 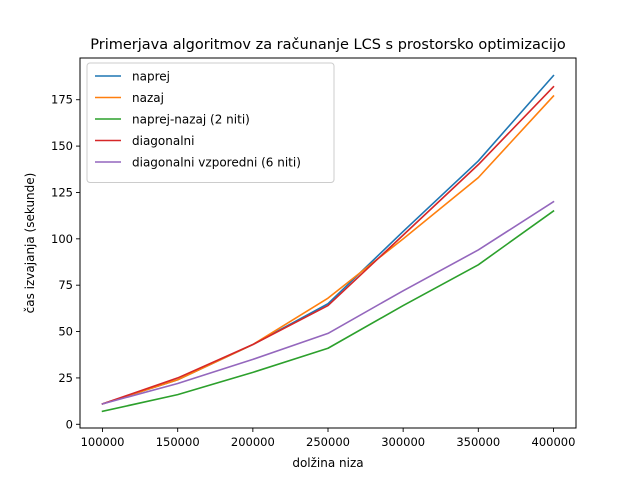 What do you see at coordinates (191, 120) in the screenshot?
I see `legend-label: naprej-nazaj (2 niti)` at bounding box center [191, 120].